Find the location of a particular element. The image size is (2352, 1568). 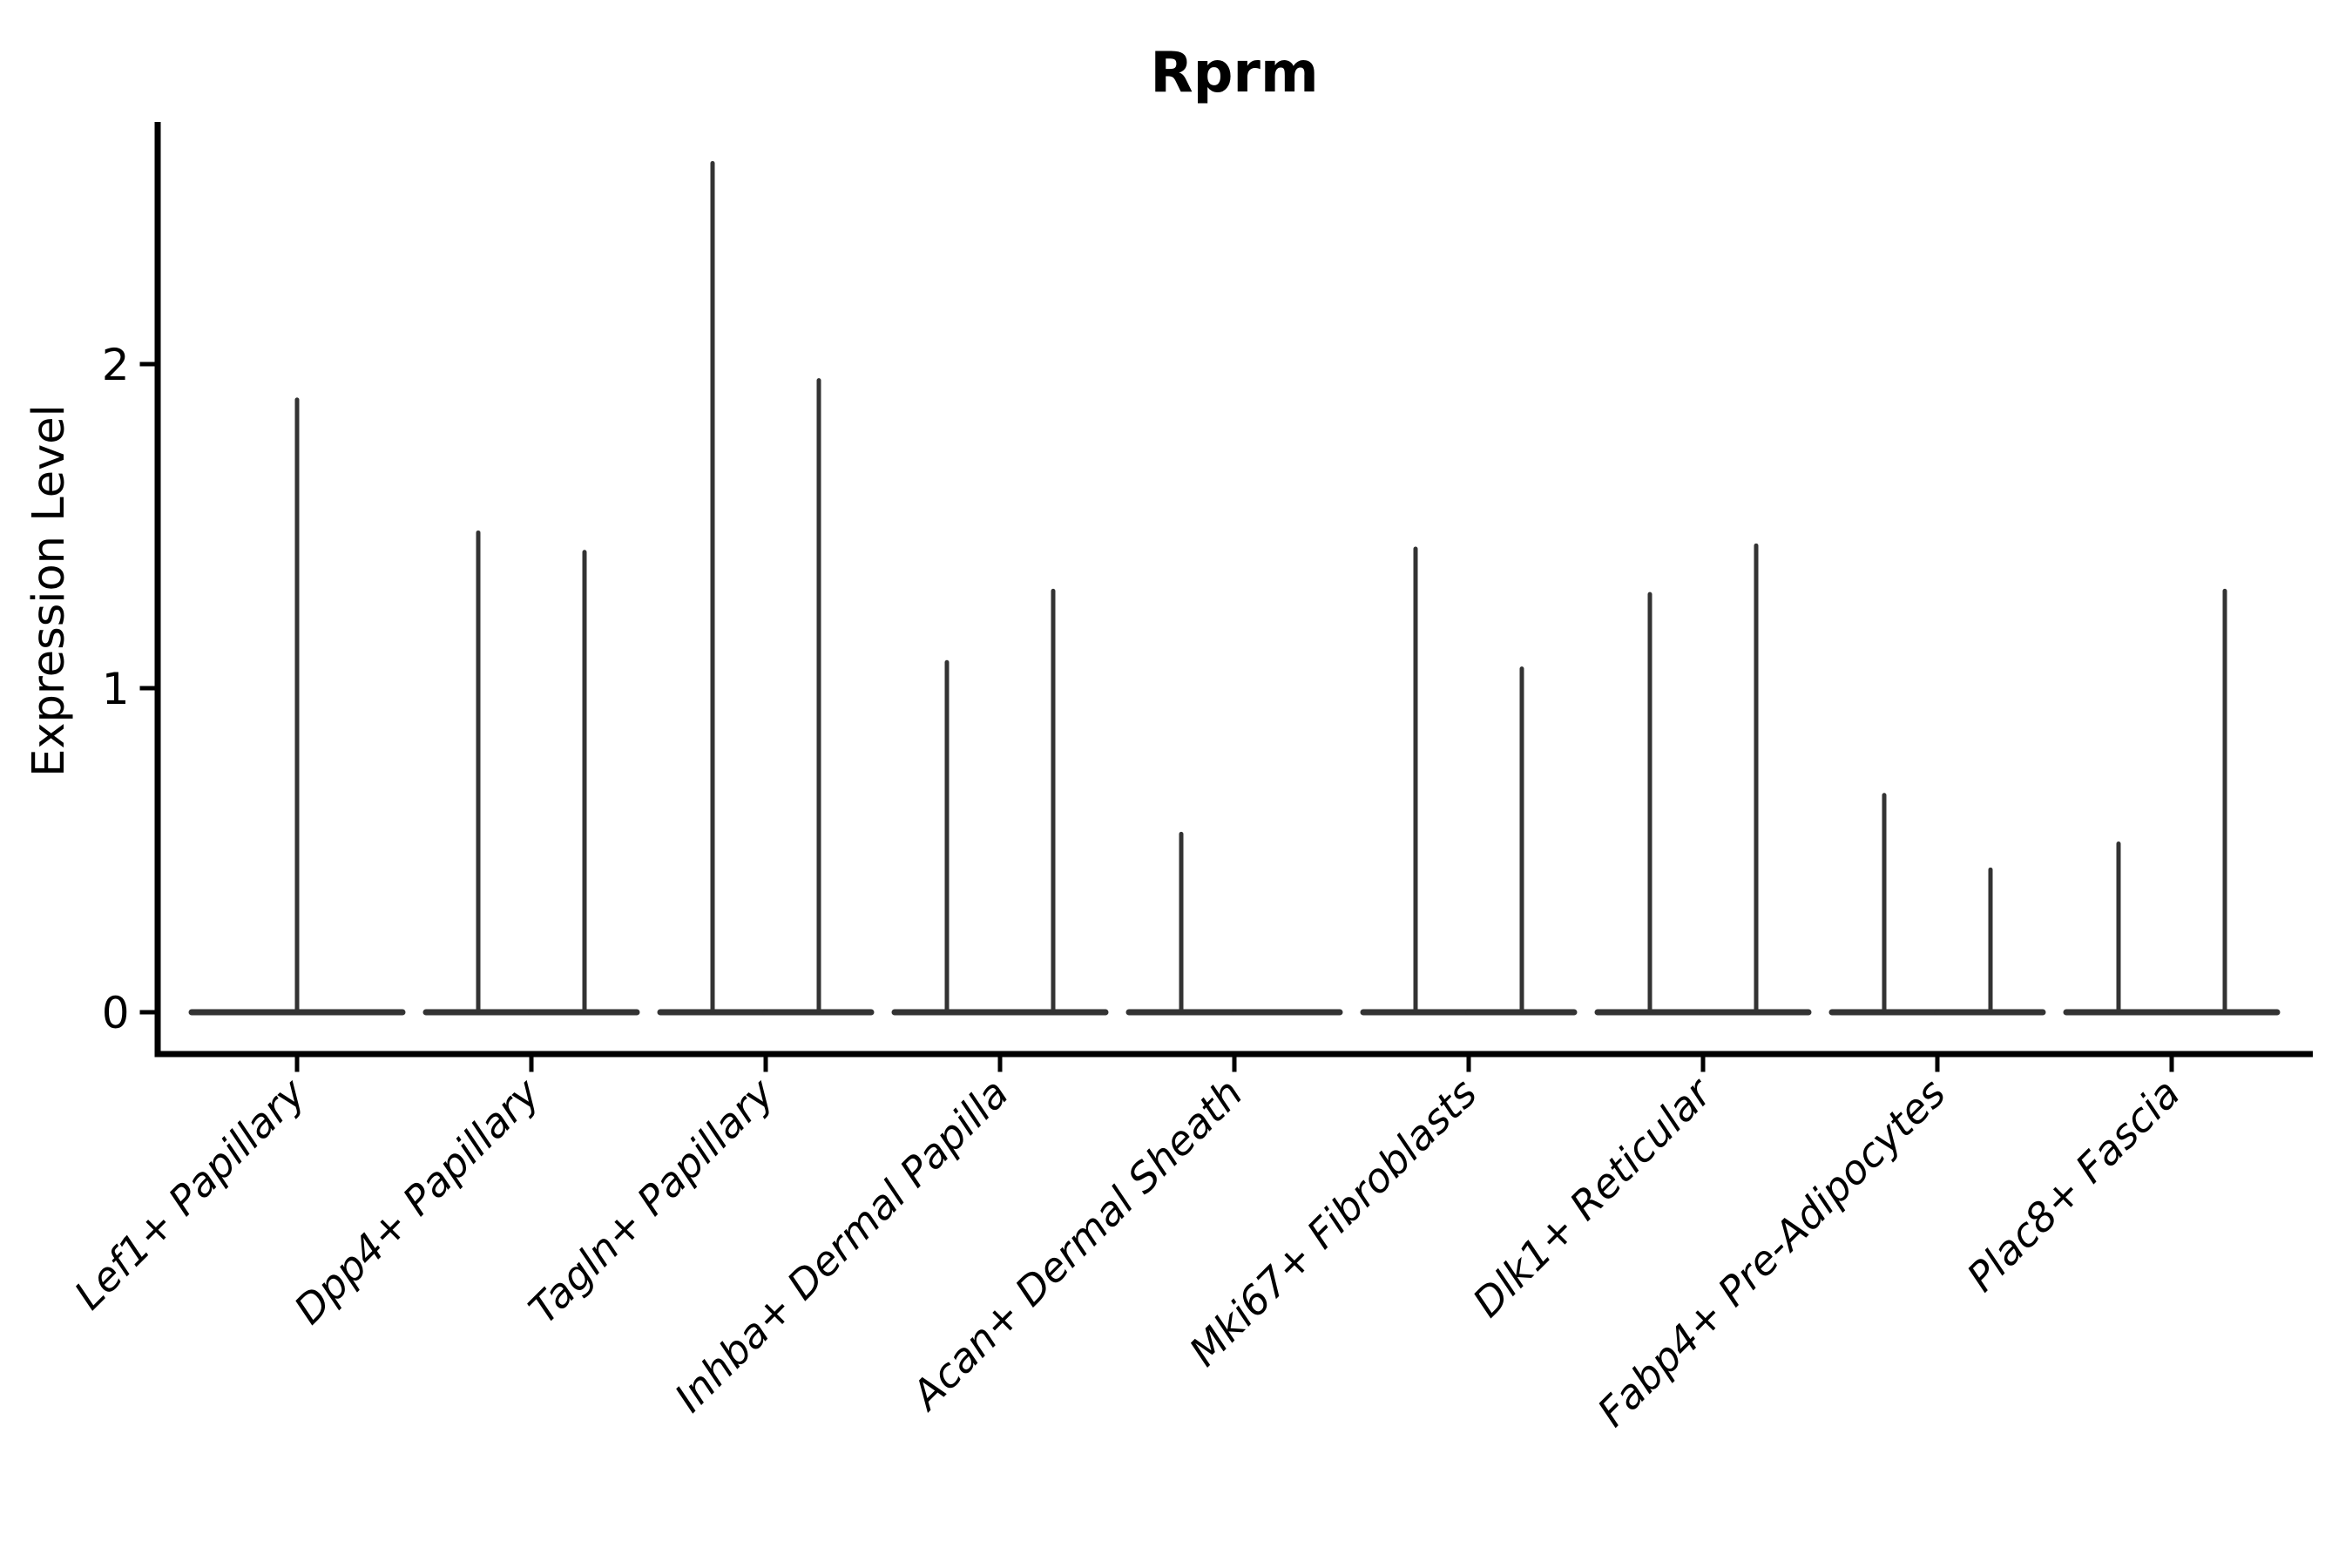

y-axis-label: Expression Level is located at coordinates (49, 590).